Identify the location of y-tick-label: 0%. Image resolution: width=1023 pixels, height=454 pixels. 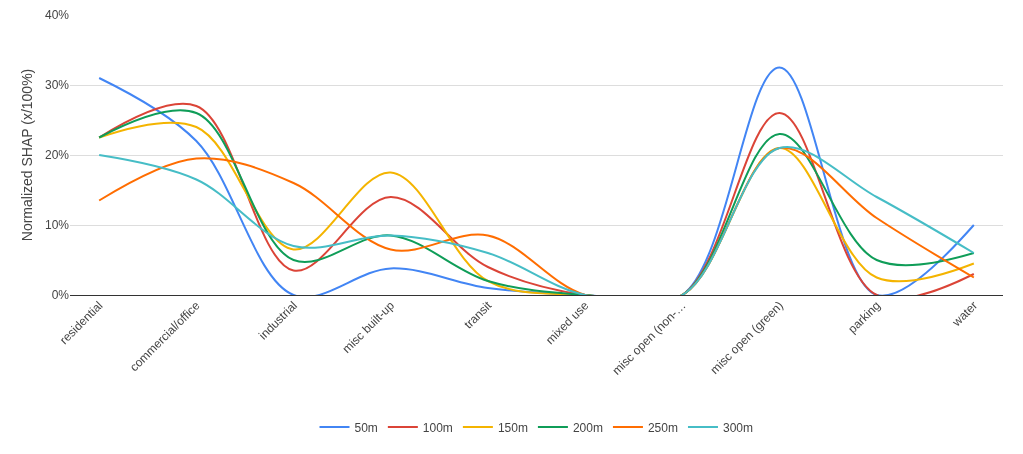
(60, 295).